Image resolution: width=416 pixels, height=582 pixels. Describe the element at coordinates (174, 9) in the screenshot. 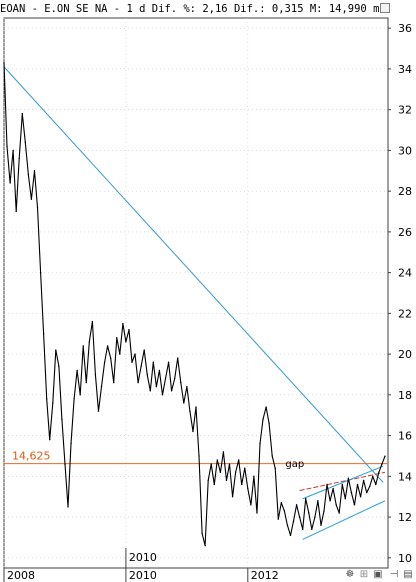

I see `header-dif-pct-label: Dif. %:` at that location.